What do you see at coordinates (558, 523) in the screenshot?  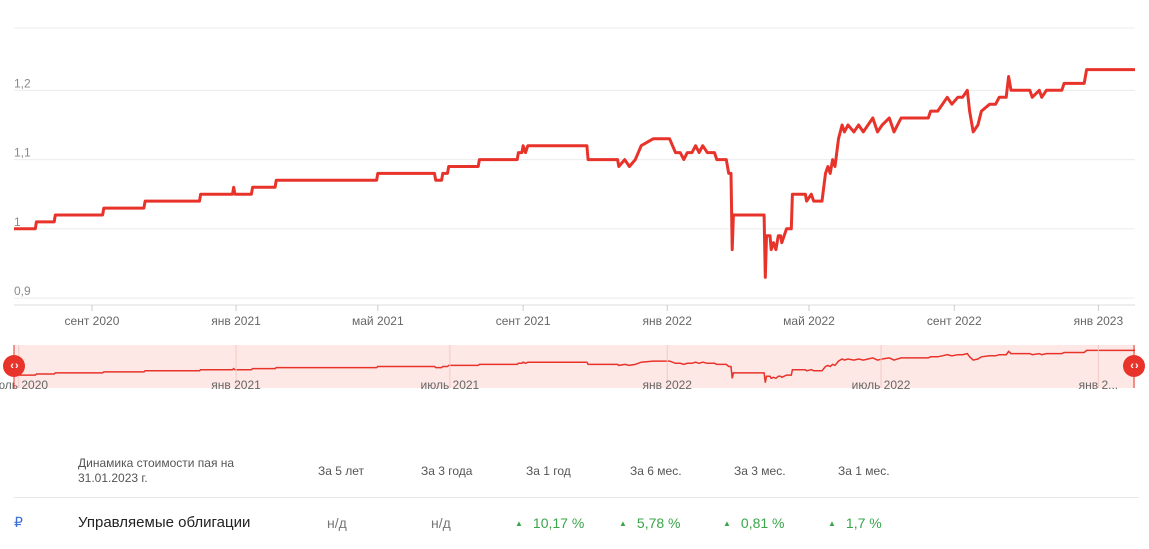 I see `value-1-year-text: 10,17 %` at bounding box center [558, 523].